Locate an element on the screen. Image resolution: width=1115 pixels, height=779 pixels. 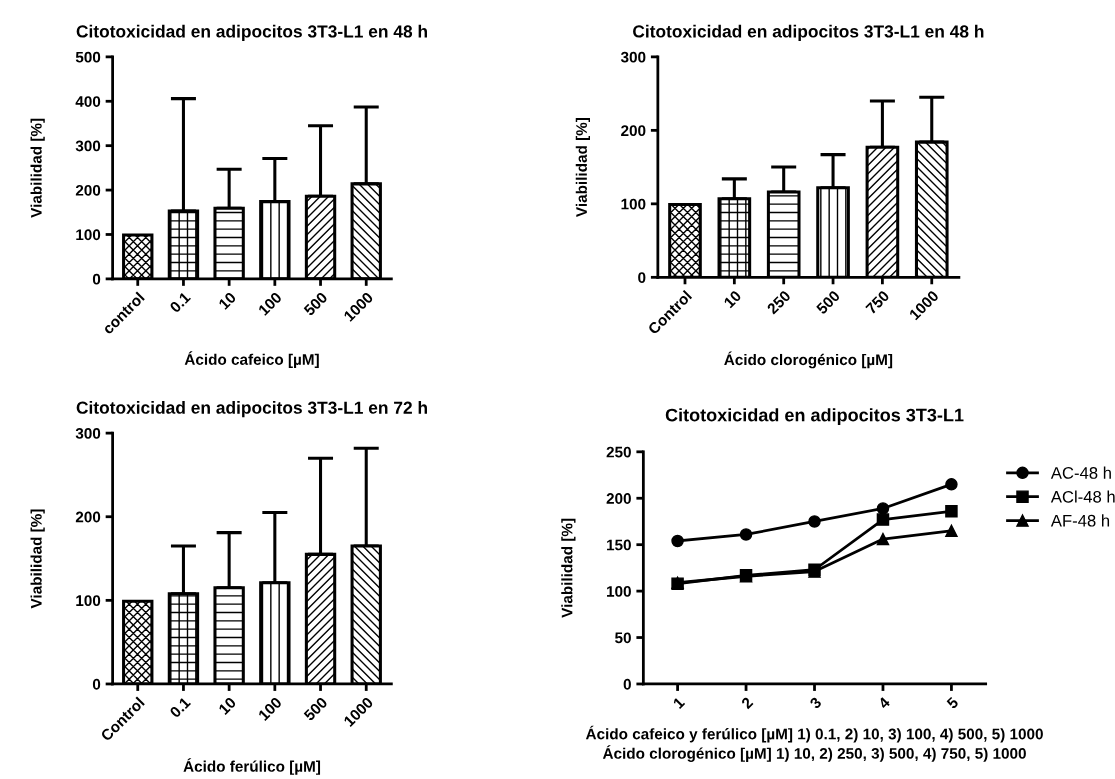
x-axis-title: Ácido cafeico y ferúlico [µM] 1) 0.1, 2) 10, 3) 100, 4) 500, 5) 1000 Ácido clorogénico [µM] 1) 10, 2) 250, 3) 500, 4) 750, 5) 1000 is located at coordinates (814, 743).